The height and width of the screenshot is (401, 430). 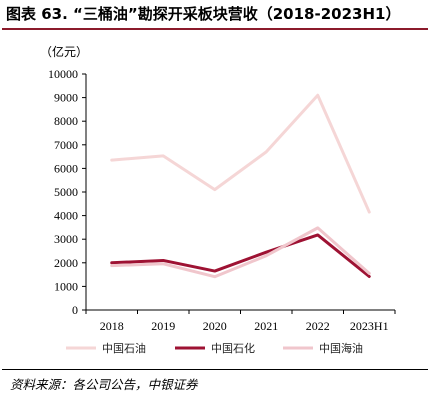 I want to click on y-tick-label: 2000, so click(x=66, y=263).